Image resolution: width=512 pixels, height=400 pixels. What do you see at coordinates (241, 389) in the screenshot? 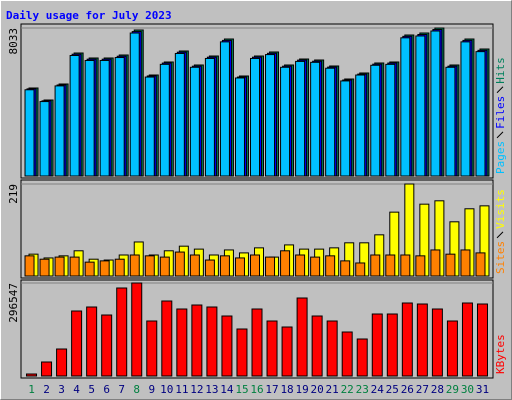
I see `x-tick-label: 15` at bounding box center [241, 389].